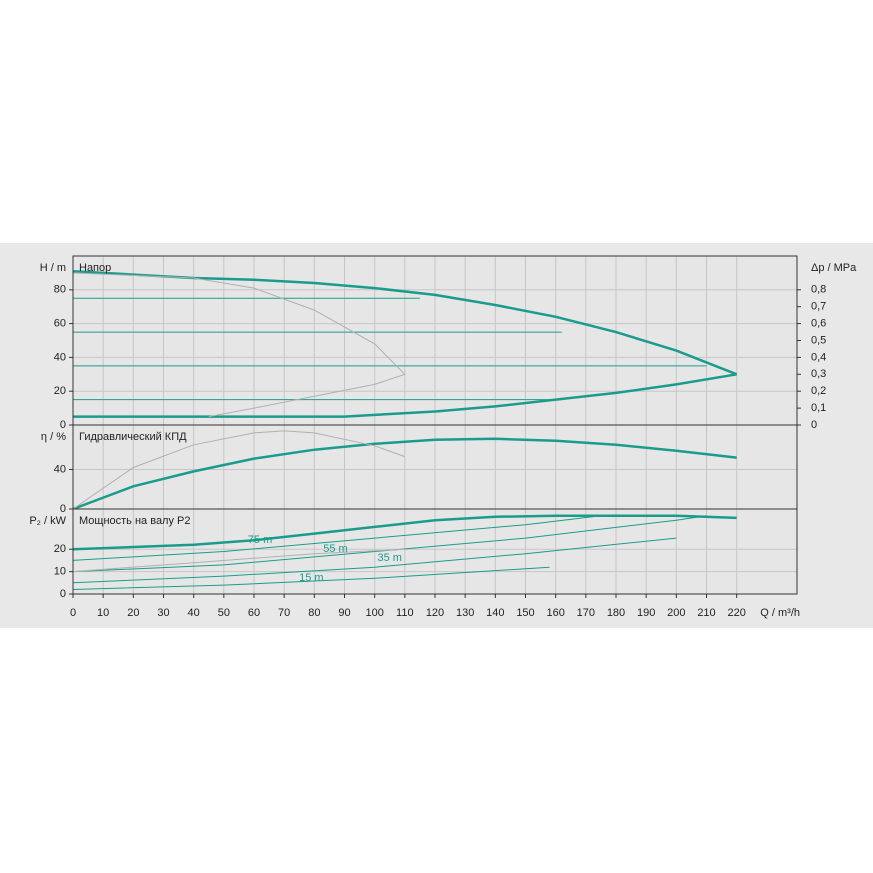  I want to click on y2-tick-label: 0,2, so click(818, 391).